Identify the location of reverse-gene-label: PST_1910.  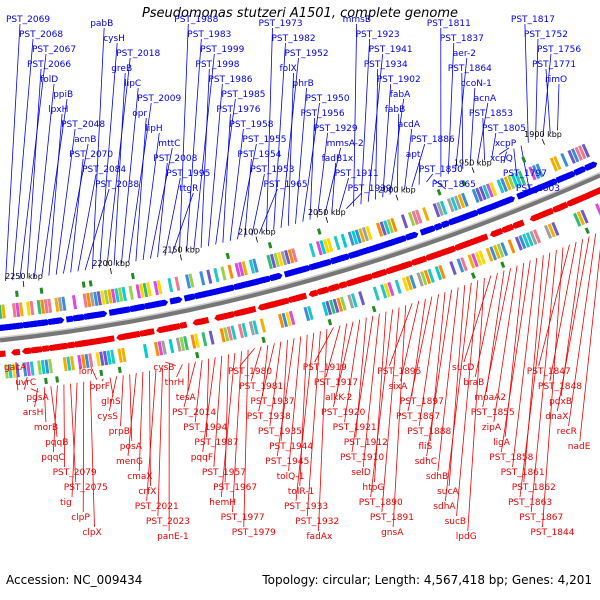
(362, 458).